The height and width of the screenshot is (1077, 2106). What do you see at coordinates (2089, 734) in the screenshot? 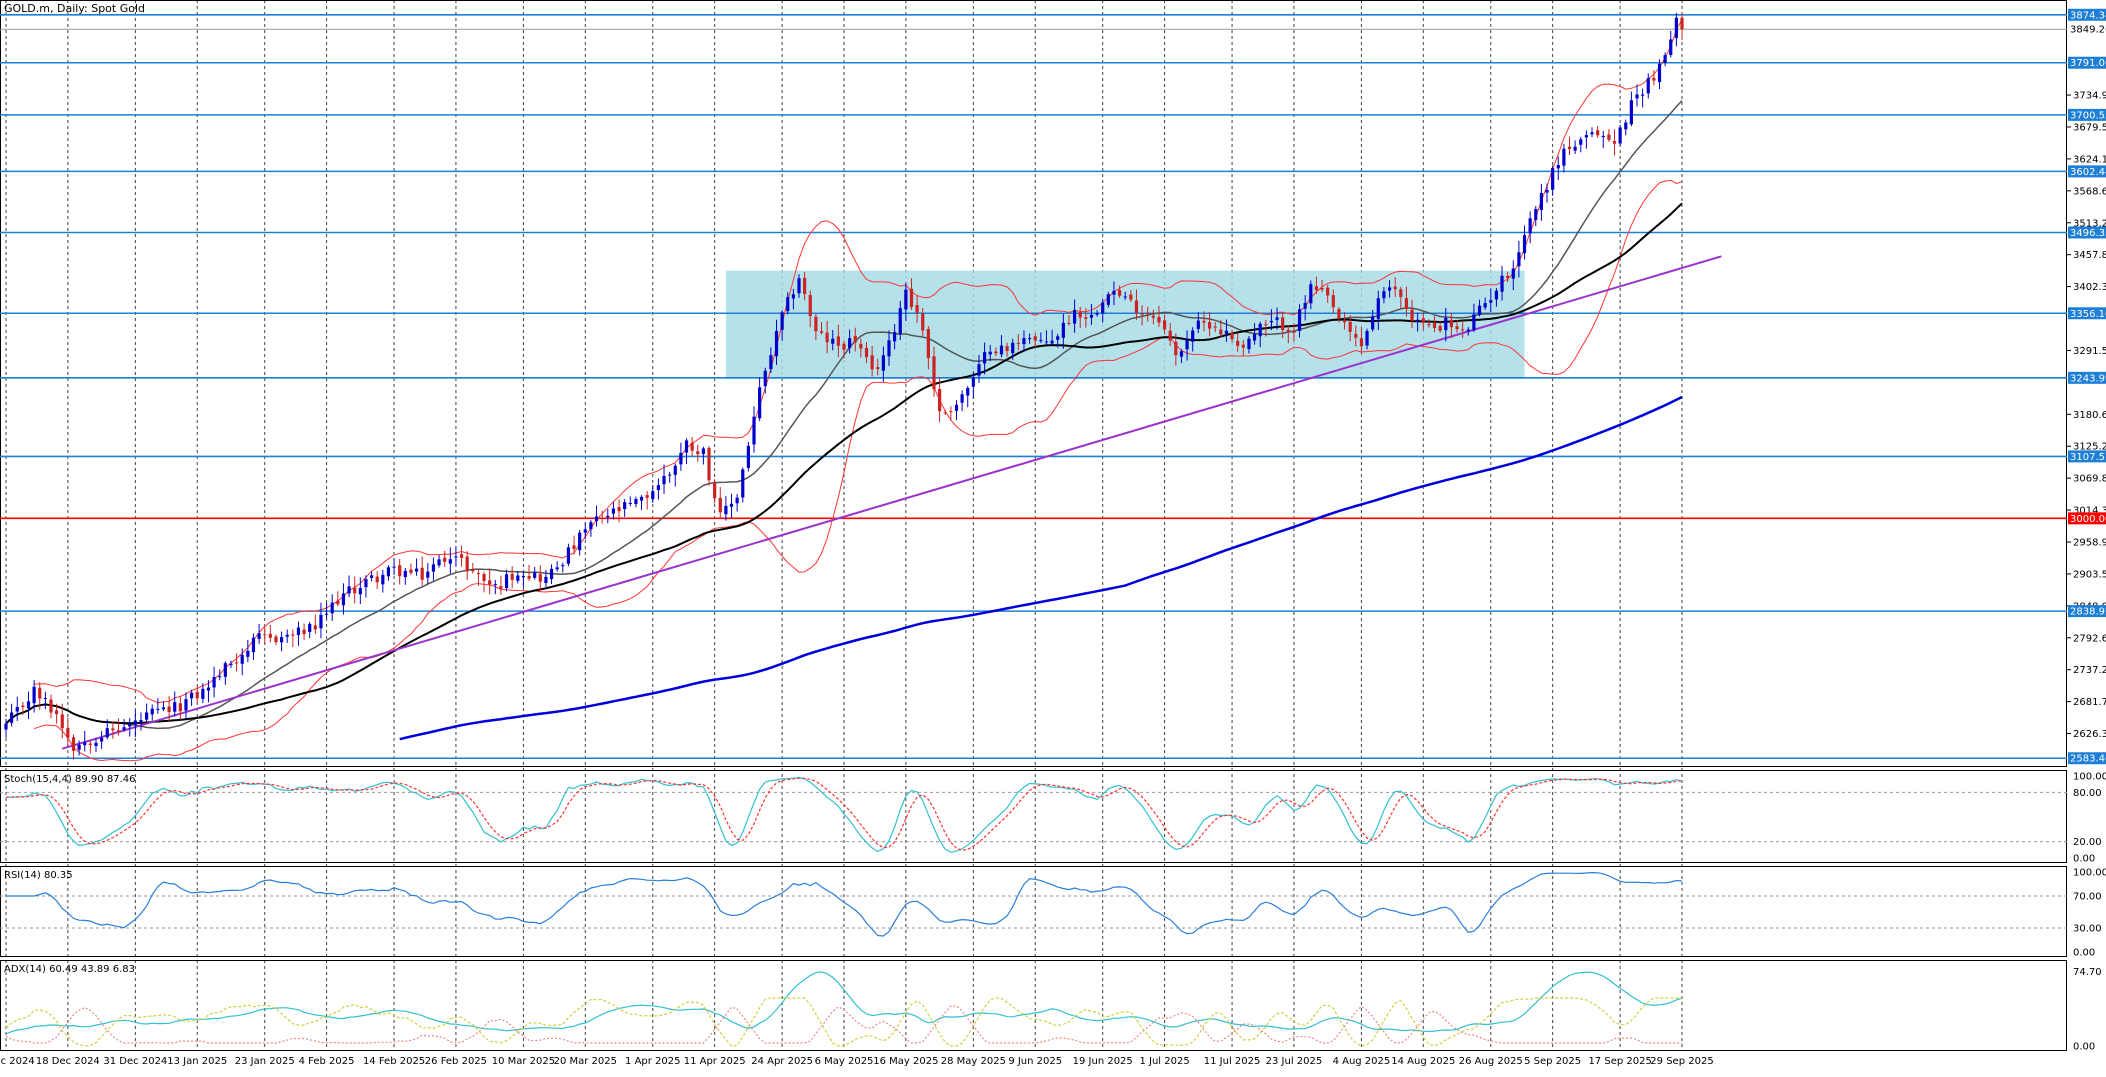
I see `price-tick-label: 2626.36` at bounding box center [2089, 734].